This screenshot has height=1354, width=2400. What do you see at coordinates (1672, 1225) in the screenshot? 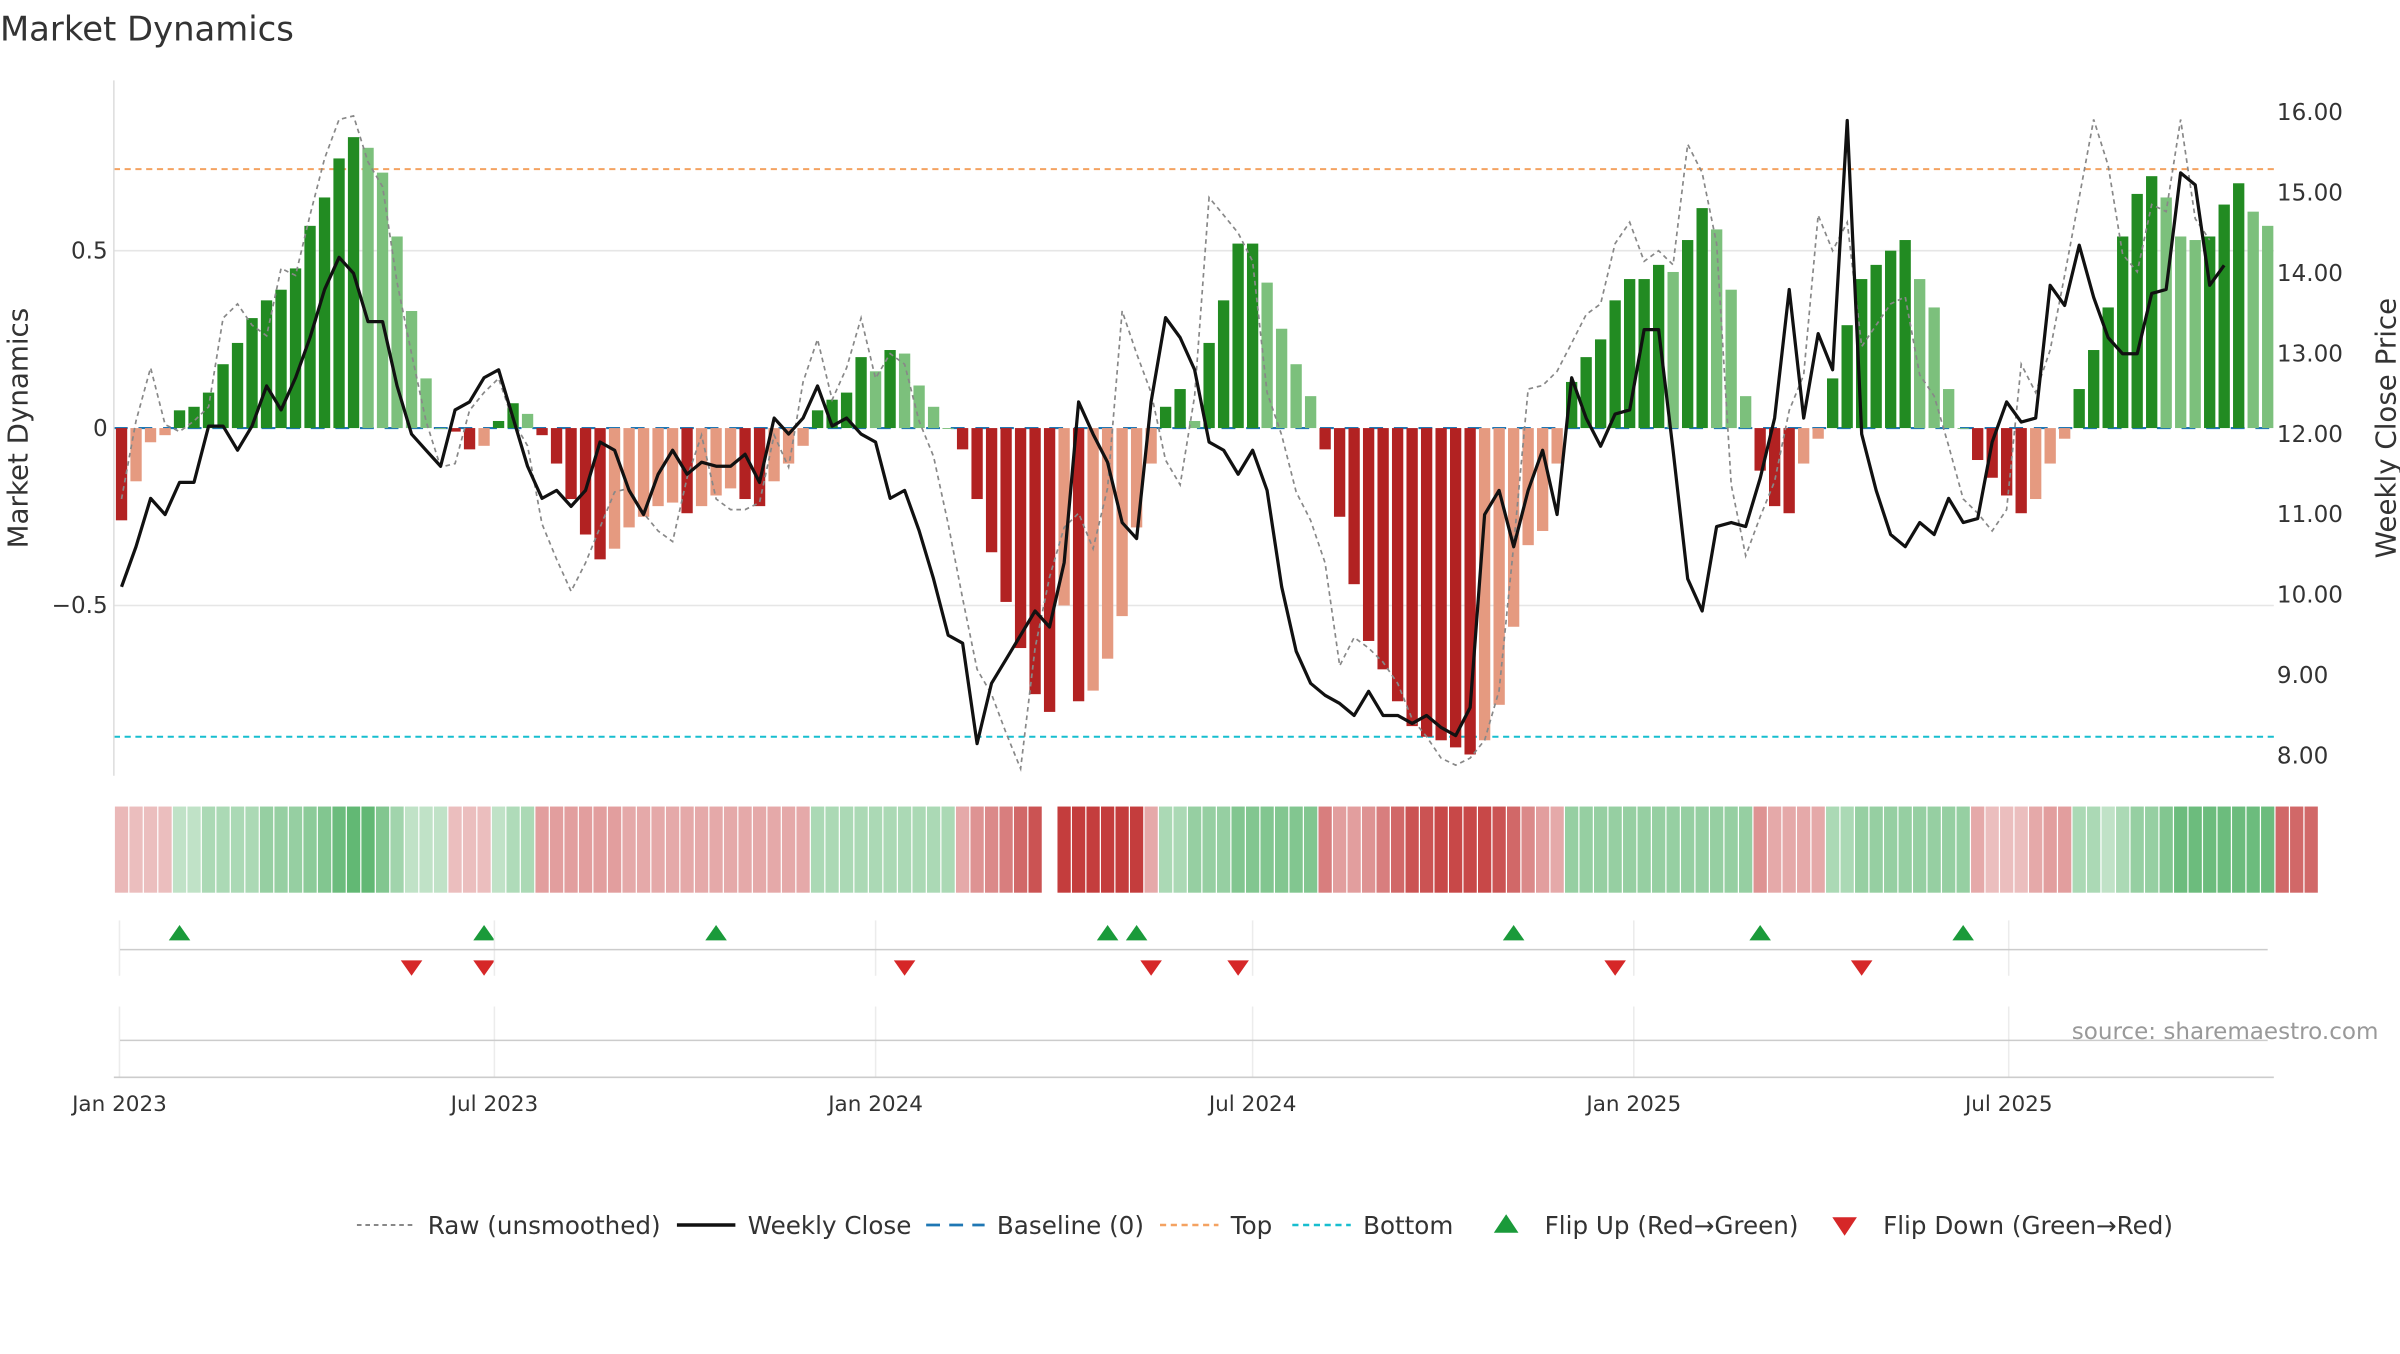
I see `legend-label: Flip Up (Red→Green)` at bounding box center [1672, 1225].